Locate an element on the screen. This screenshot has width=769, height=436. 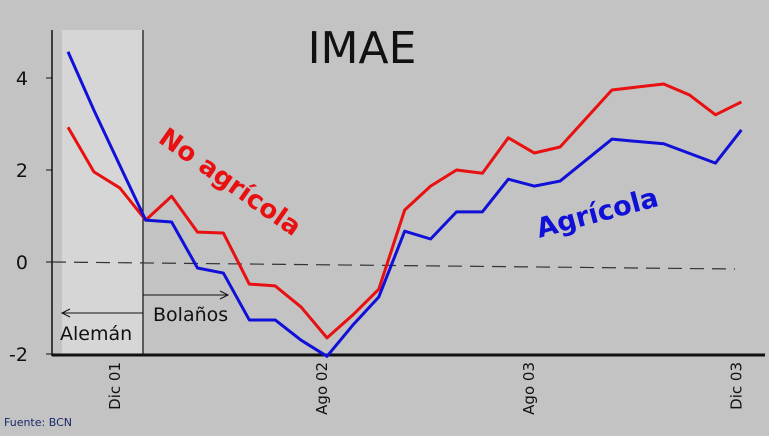
zero-line is located at coordinates (393, 265).